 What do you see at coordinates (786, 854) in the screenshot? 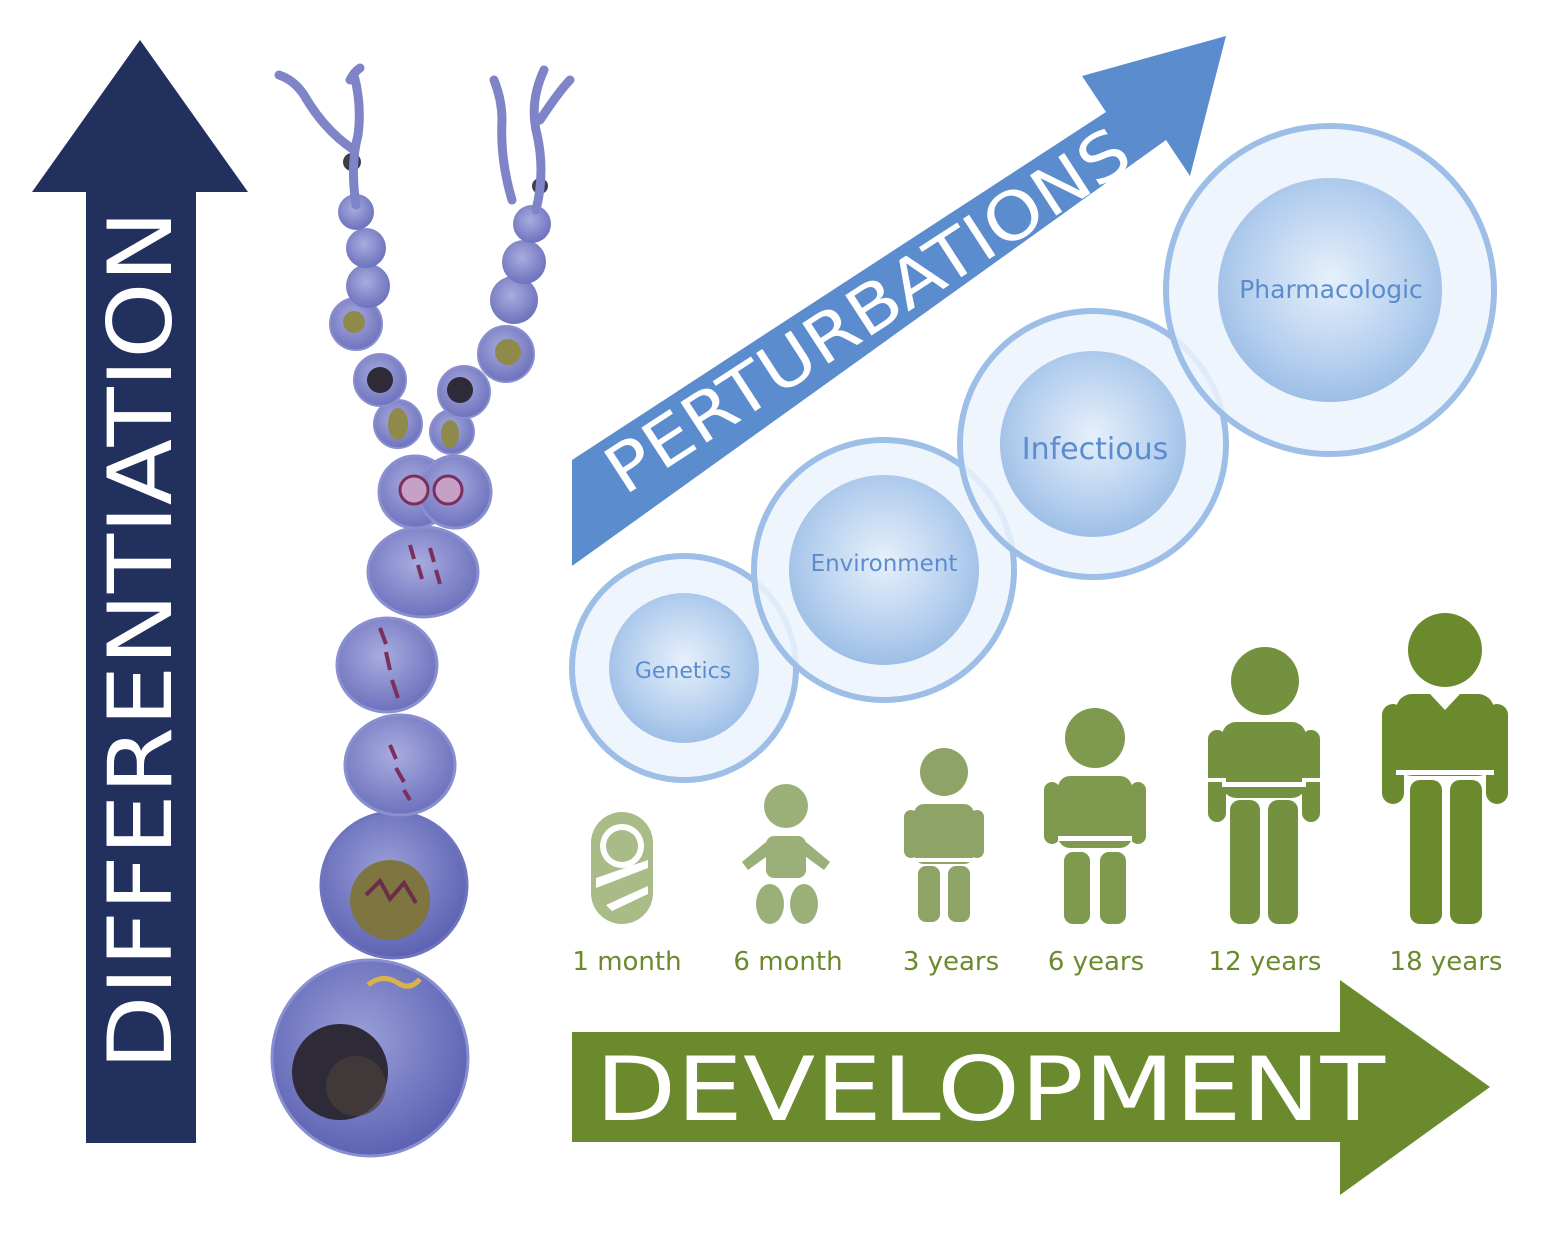
I see `crawling-baby-icon` at bounding box center [786, 854].